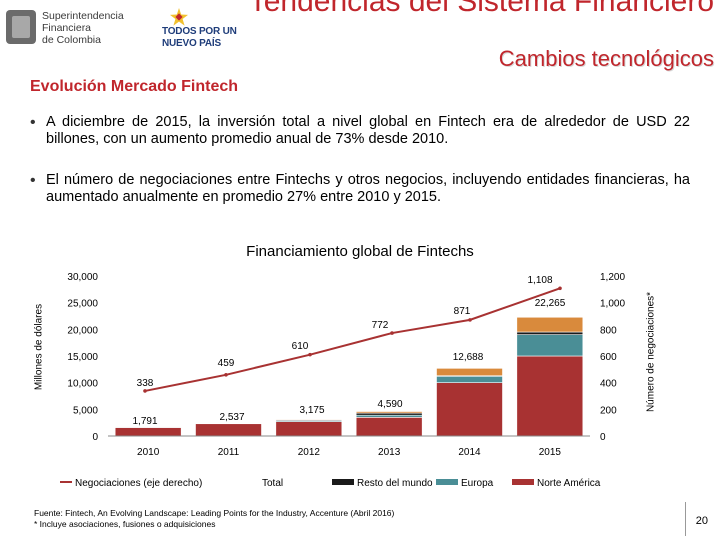  I want to click on y2-tick-label: 400, so click(608, 384).